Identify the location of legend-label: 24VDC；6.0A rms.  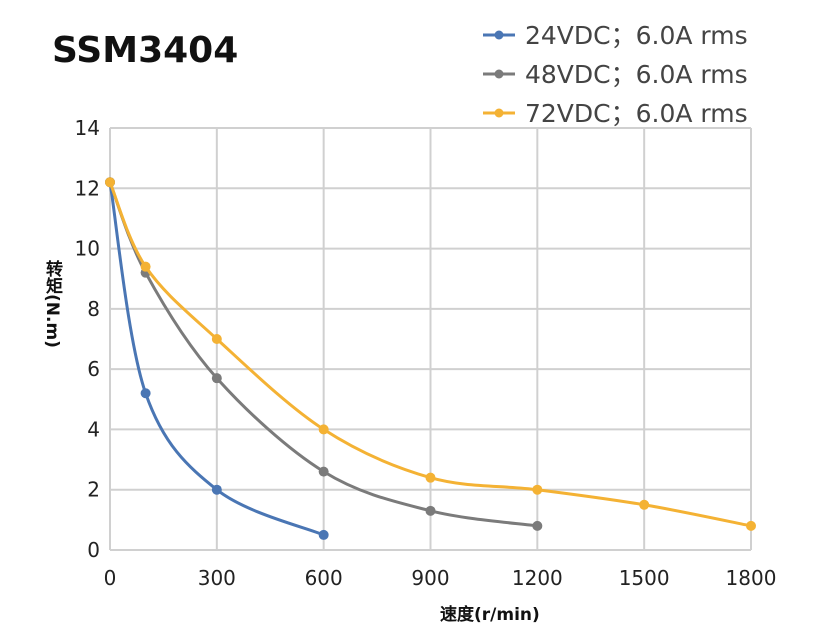
(636, 35).